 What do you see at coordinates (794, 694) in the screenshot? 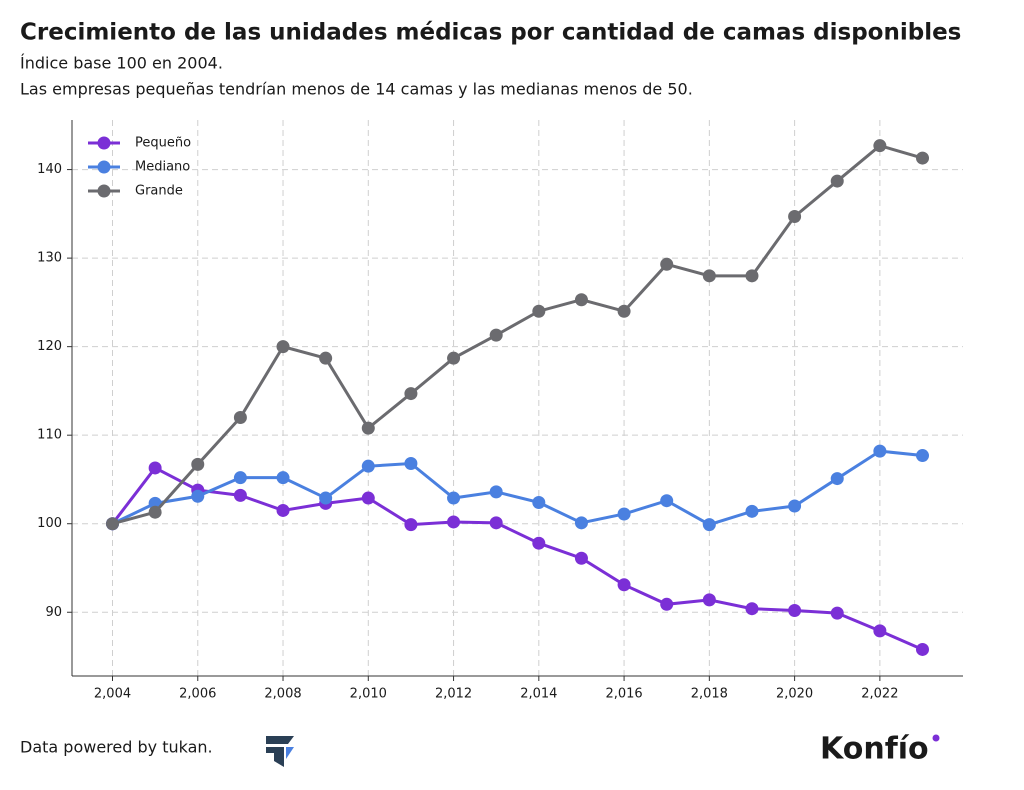
I see `x-tick-label: 2,020` at bounding box center [794, 694].